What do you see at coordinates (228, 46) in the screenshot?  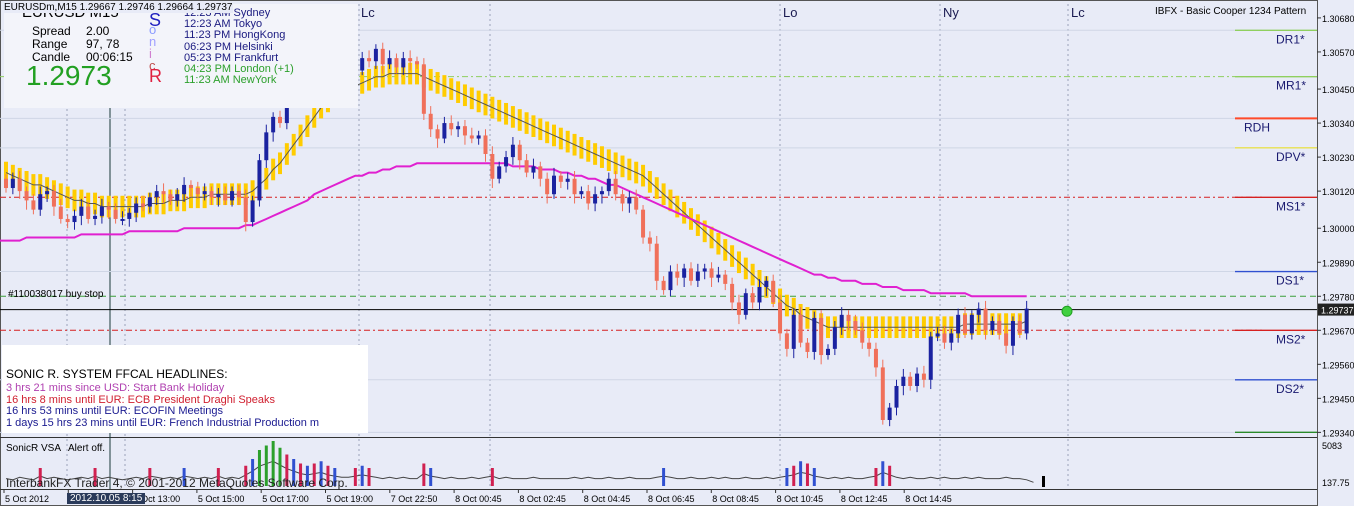 I see `clock-row: 06:23 PM Helsinki` at bounding box center [228, 46].